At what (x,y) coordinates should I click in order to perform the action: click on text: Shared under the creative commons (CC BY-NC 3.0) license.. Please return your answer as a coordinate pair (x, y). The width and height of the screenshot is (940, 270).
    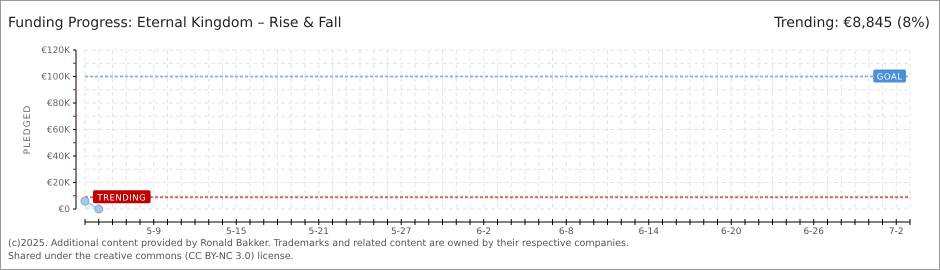
    Looking at the image, I should click on (151, 256).